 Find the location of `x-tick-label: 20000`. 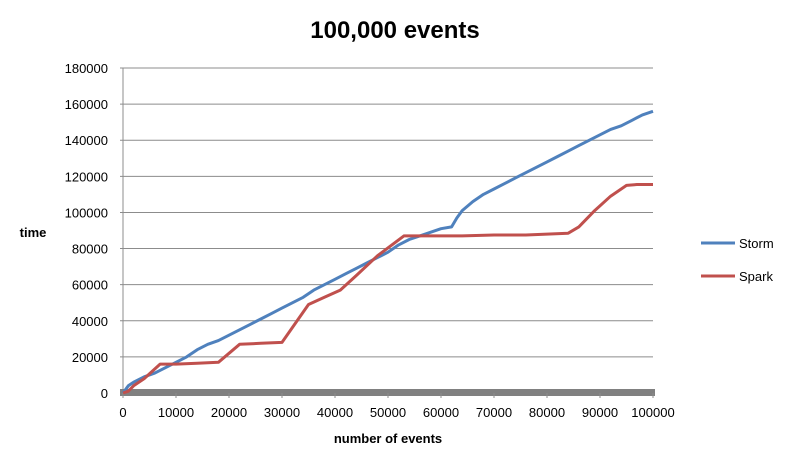

x-tick-label: 20000 is located at coordinates (229, 412).